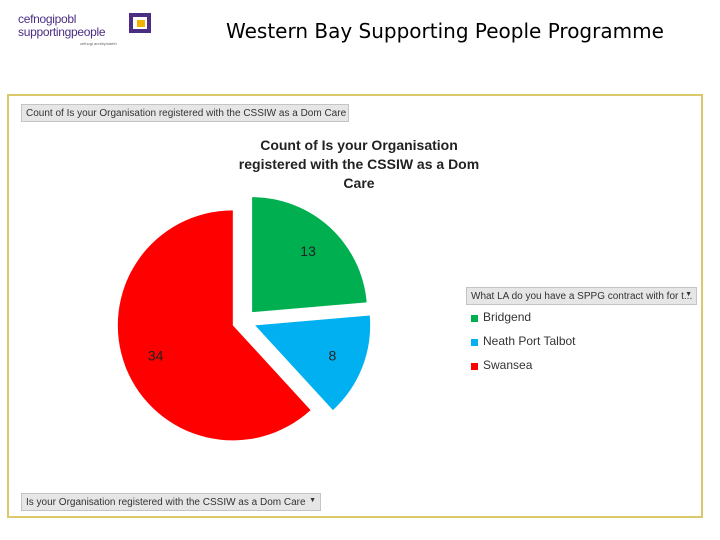 The width and height of the screenshot is (720, 540). I want to click on pie-slice-bridgend, so click(309, 255).